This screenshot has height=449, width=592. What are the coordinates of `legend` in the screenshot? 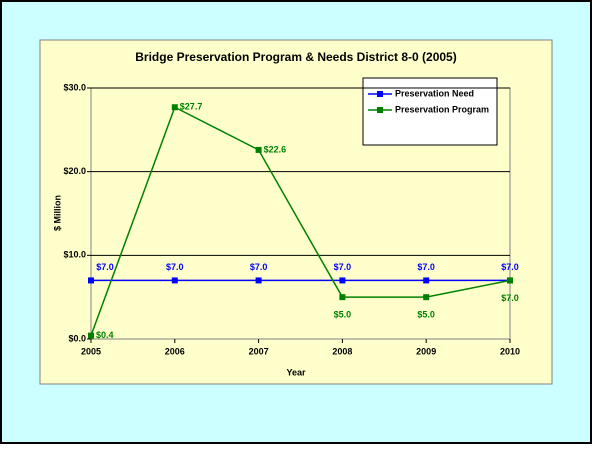 It's located at (430, 111).